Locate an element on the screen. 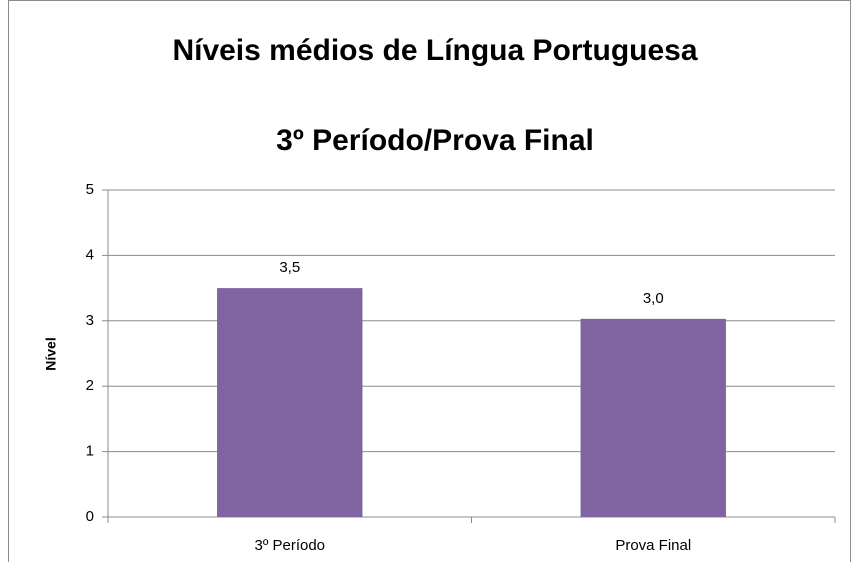 The height and width of the screenshot is (562, 852). data-label: 3,0 is located at coordinates (653, 298).